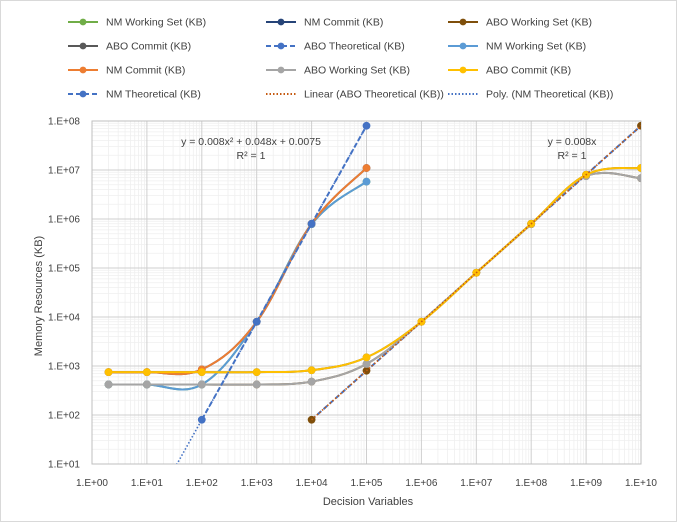 This screenshot has height=527, width=677. Describe the element at coordinates (64, 122) in the screenshot. I see `y-tick-label: 1.E+08` at that location.